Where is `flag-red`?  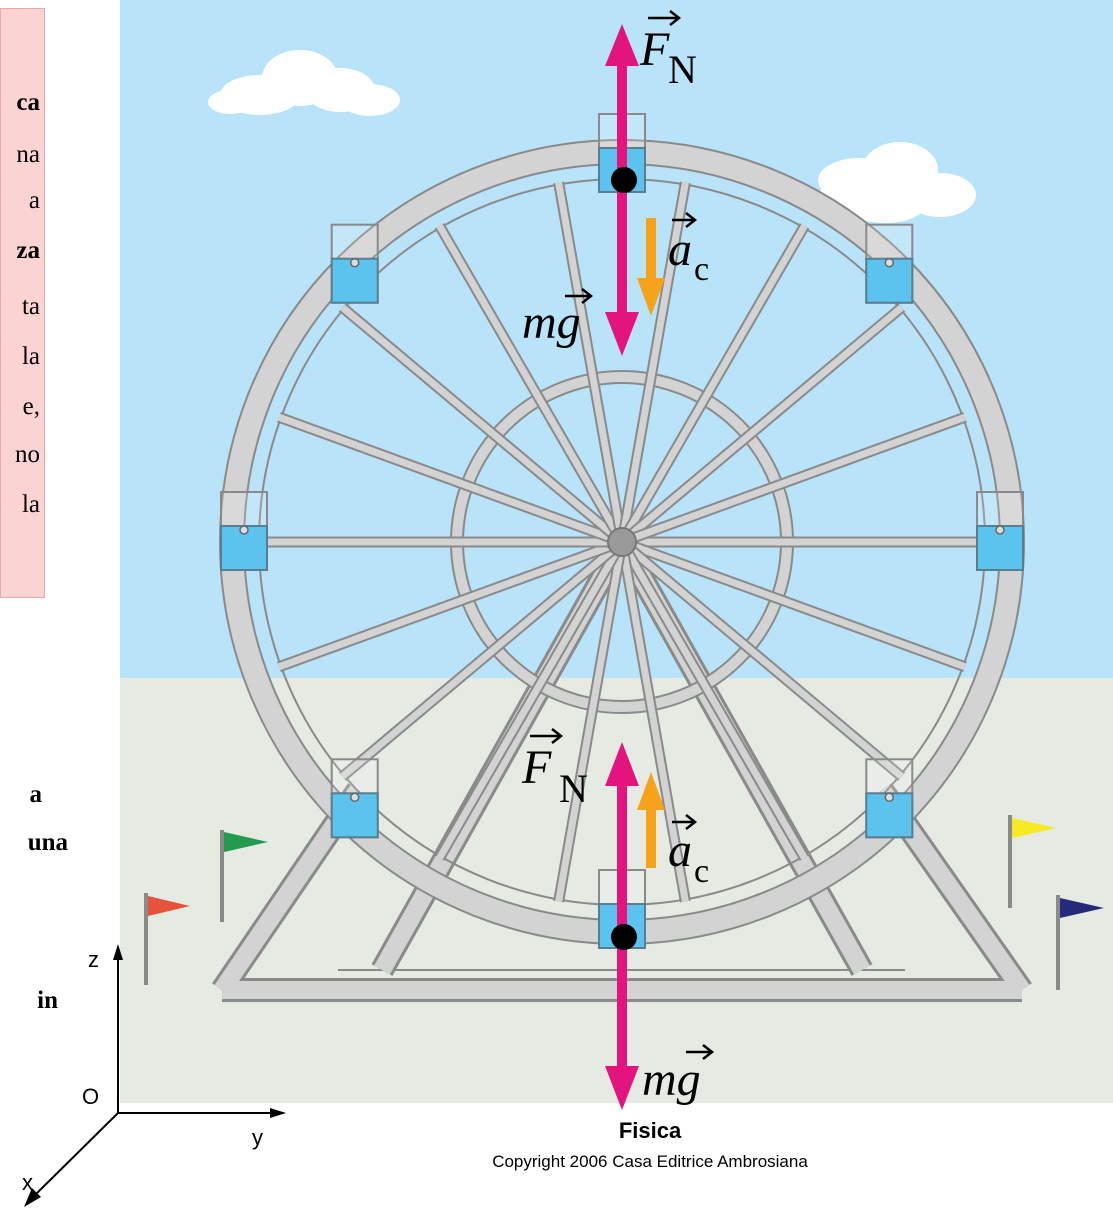 flag-red is located at coordinates (167, 939).